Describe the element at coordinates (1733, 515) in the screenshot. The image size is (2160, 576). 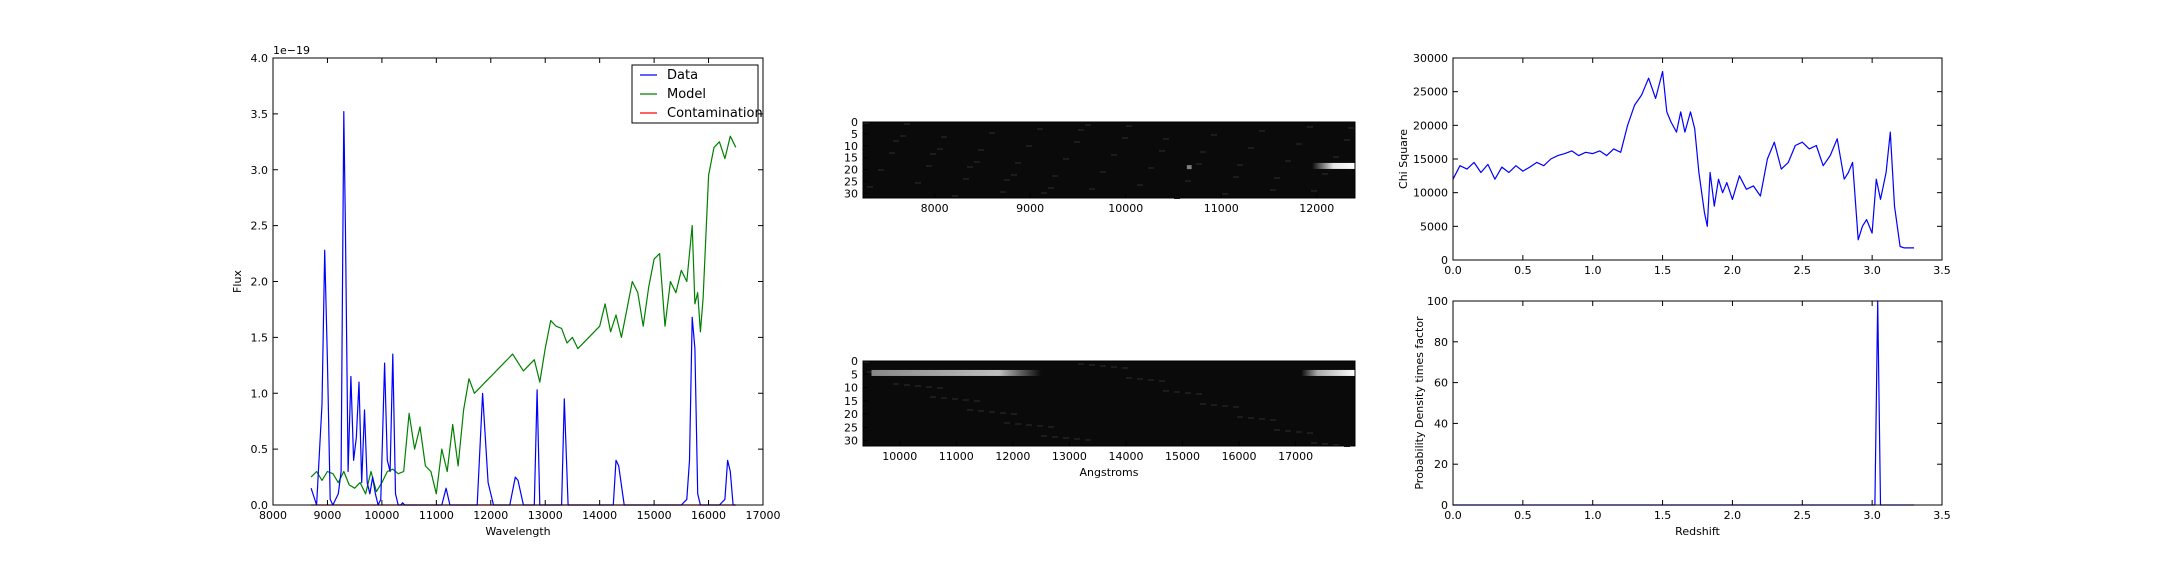
I see `pdf-xtick-label: 2.0` at that location.